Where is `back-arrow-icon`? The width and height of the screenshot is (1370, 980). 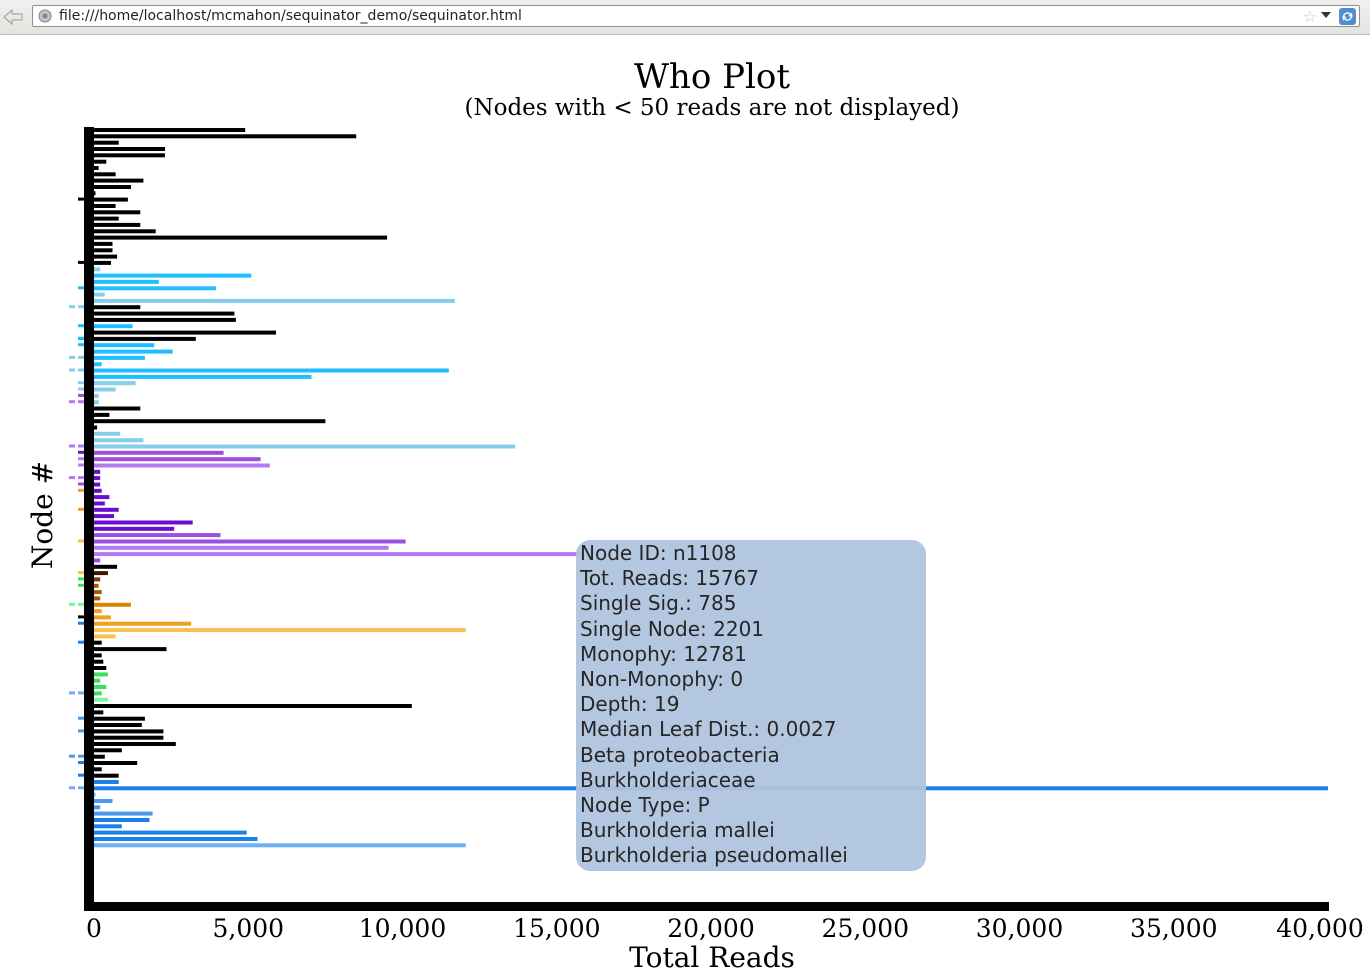
back-arrow-icon is located at coordinates (13, 17).